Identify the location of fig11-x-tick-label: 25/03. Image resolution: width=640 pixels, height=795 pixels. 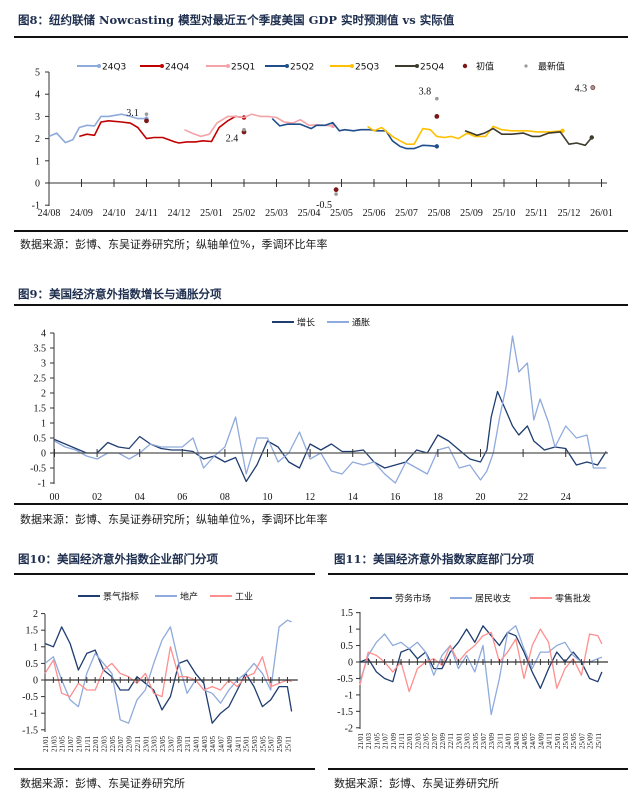
(566, 741).